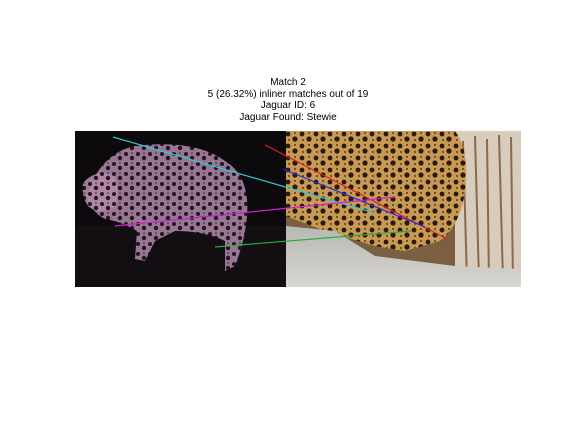  What do you see at coordinates (313, 239) in the screenshot?
I see `match-line-green` at bounding box center [313, 239].